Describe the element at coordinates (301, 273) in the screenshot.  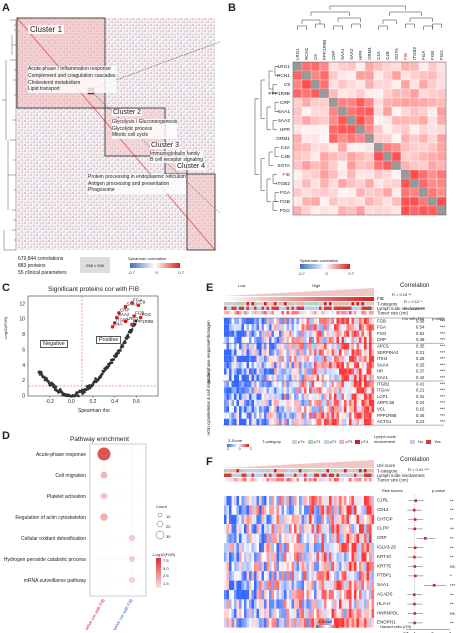
I see `legend-tick: -0.7` at that location.